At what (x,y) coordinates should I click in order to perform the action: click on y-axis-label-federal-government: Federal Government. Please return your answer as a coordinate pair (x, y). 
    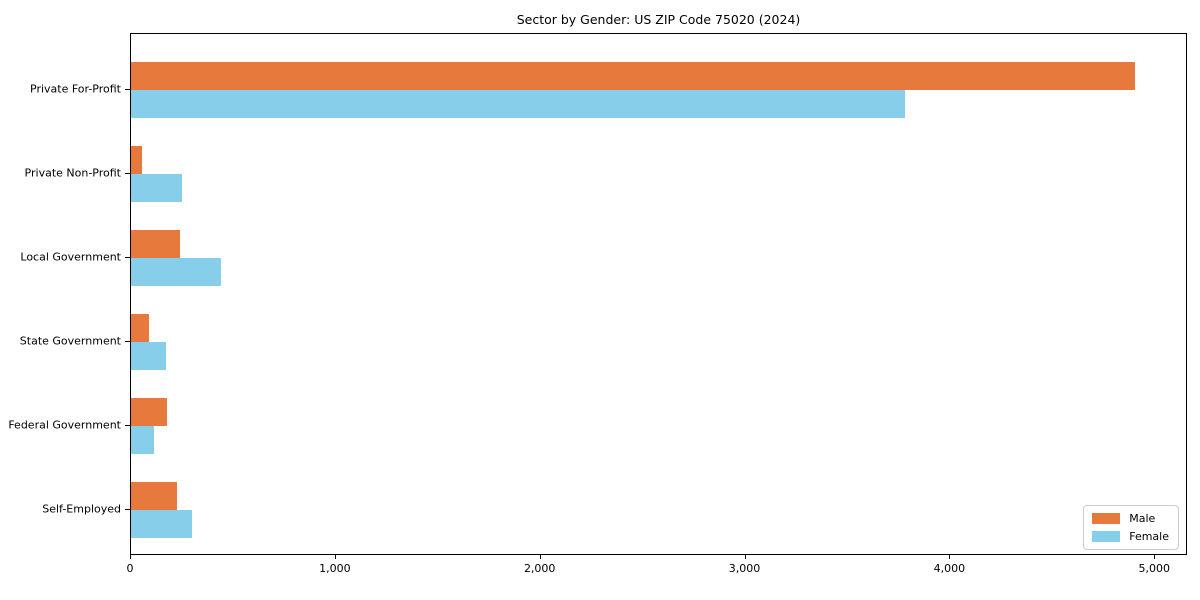
    Looking at the image, I should click on (64, 425).